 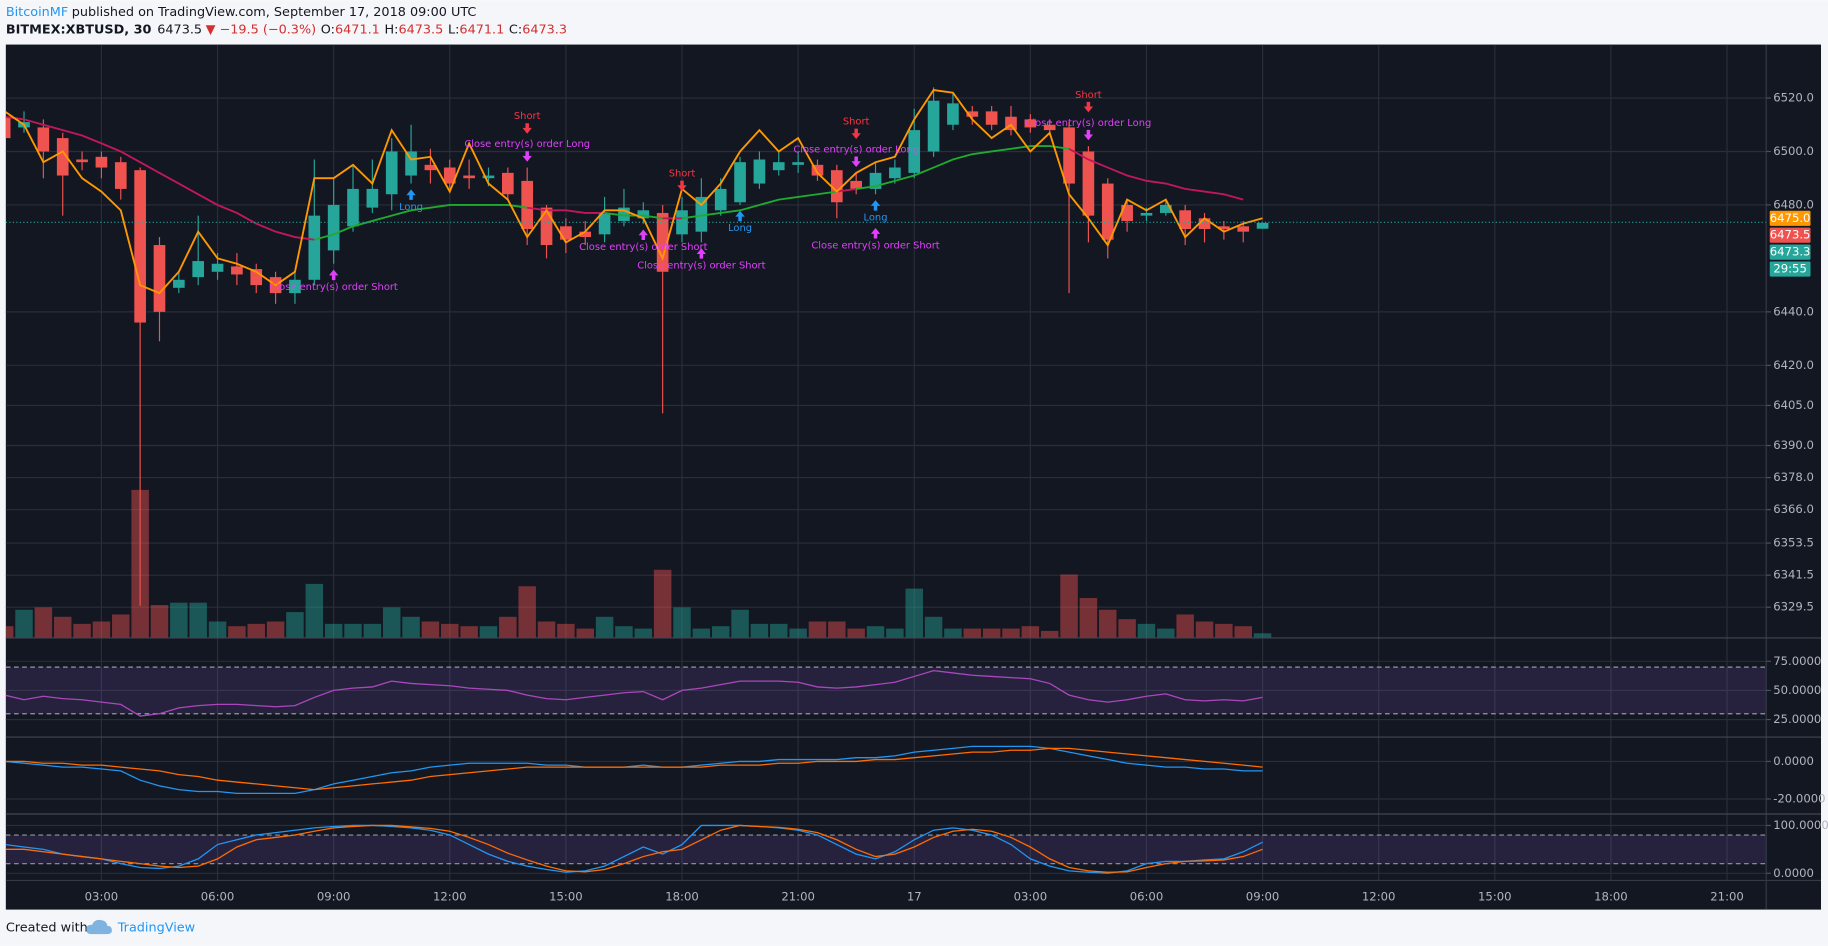 I want to click on x-tick-label: 12:00, so click(x=450, y=896).